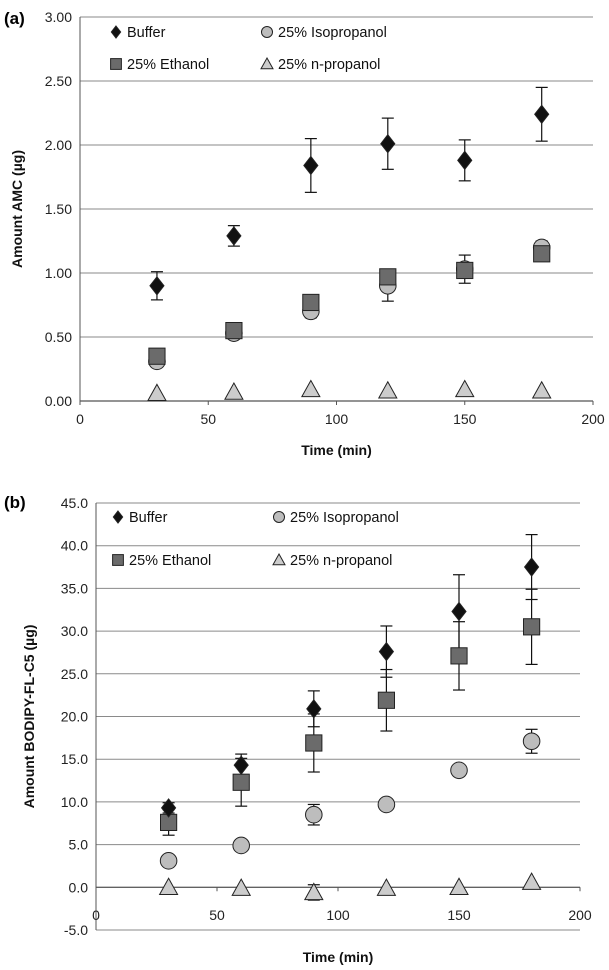 Image resolution: width=609 pixels, height=970 pixels. Describe the element at coordinates (58, 81) in the screenshot. I see `y-tick-label: 2.50` at that location.